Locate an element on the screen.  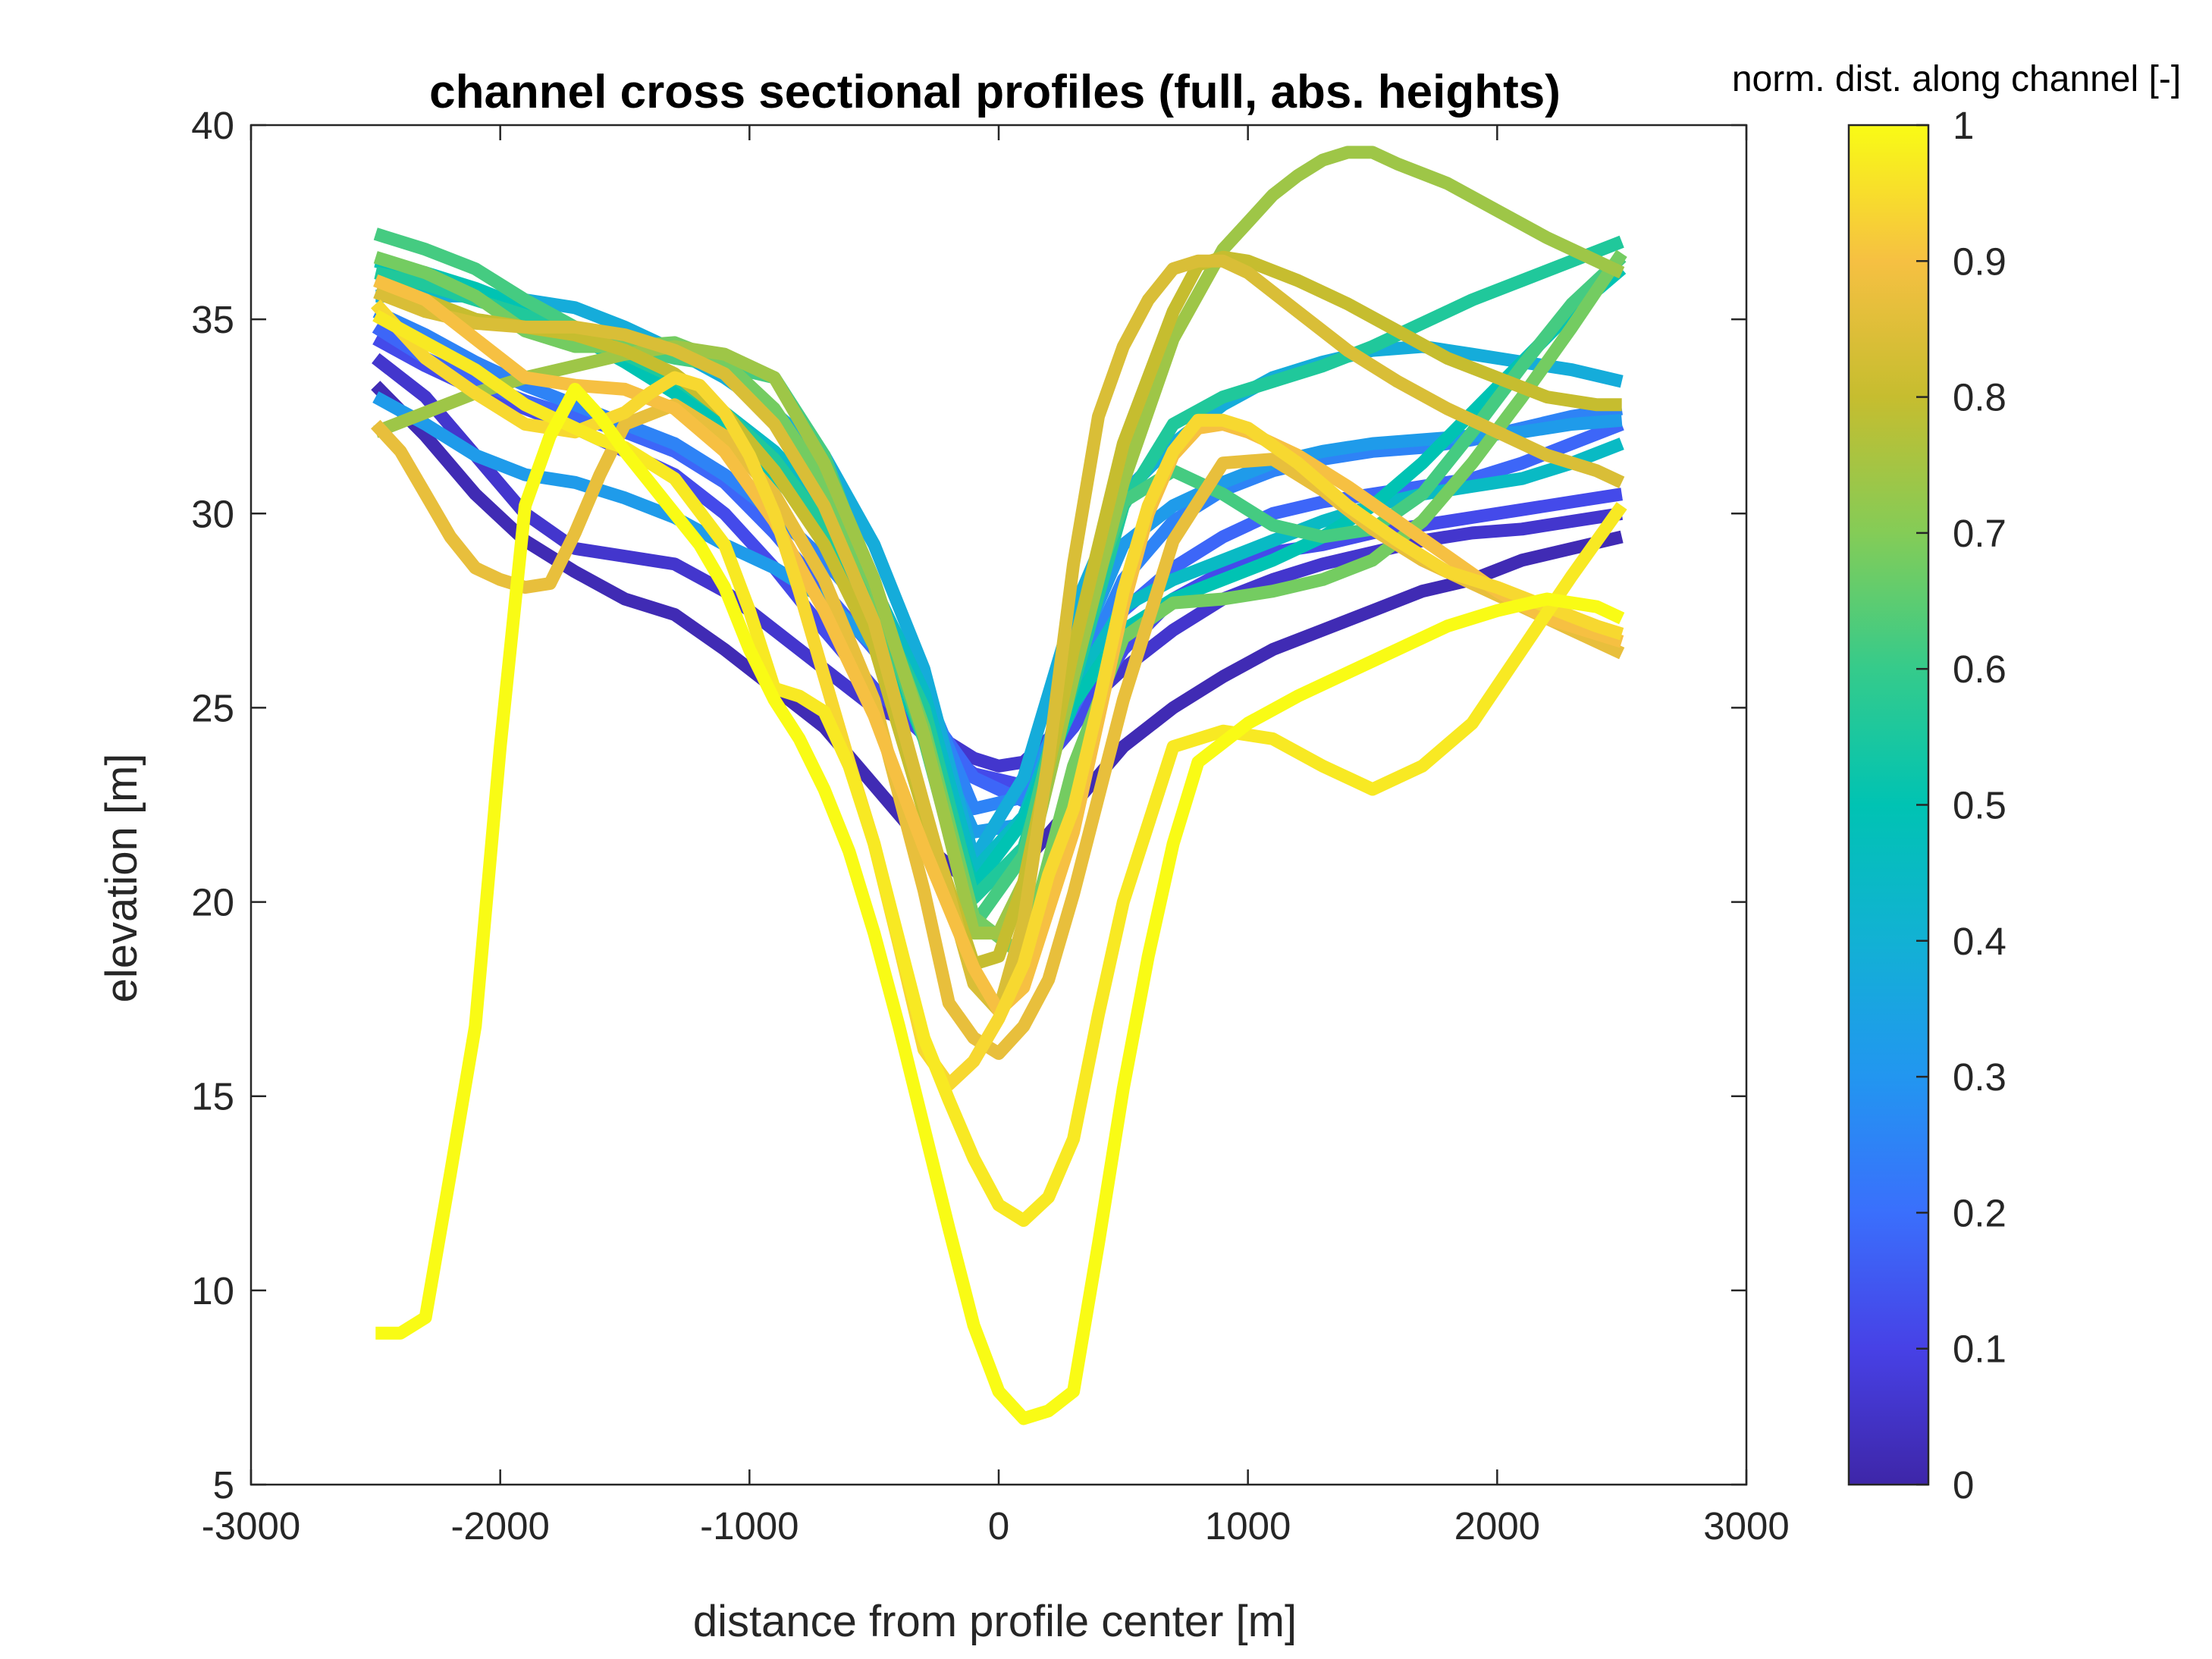
y-tick-label: 40 is located at coordinates (212, 126).